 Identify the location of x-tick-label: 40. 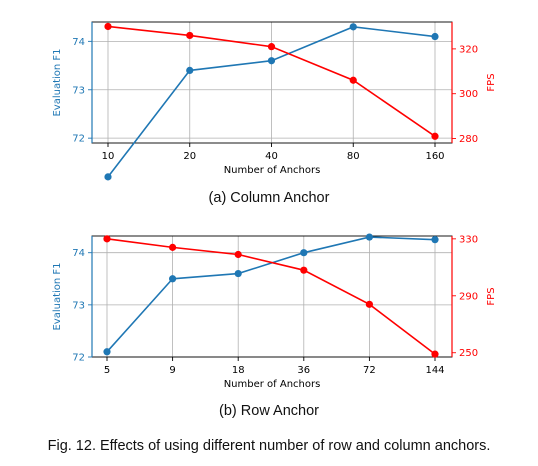
(271, 156).